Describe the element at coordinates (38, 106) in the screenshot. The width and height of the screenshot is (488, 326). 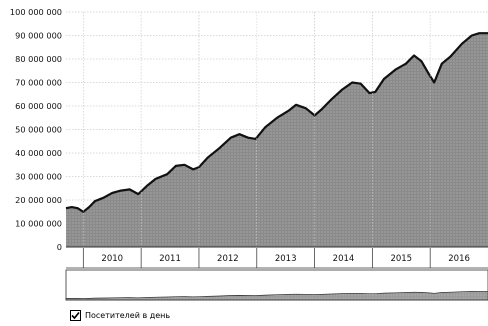
I see `y-tick-label: 60 000 000` at that location.